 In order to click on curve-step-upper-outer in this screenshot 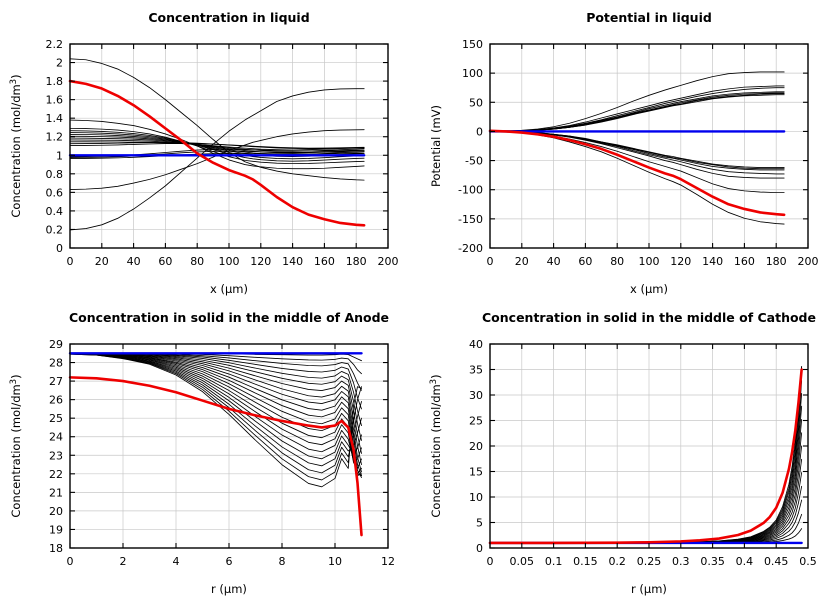, I will do `click(637, 101)`.